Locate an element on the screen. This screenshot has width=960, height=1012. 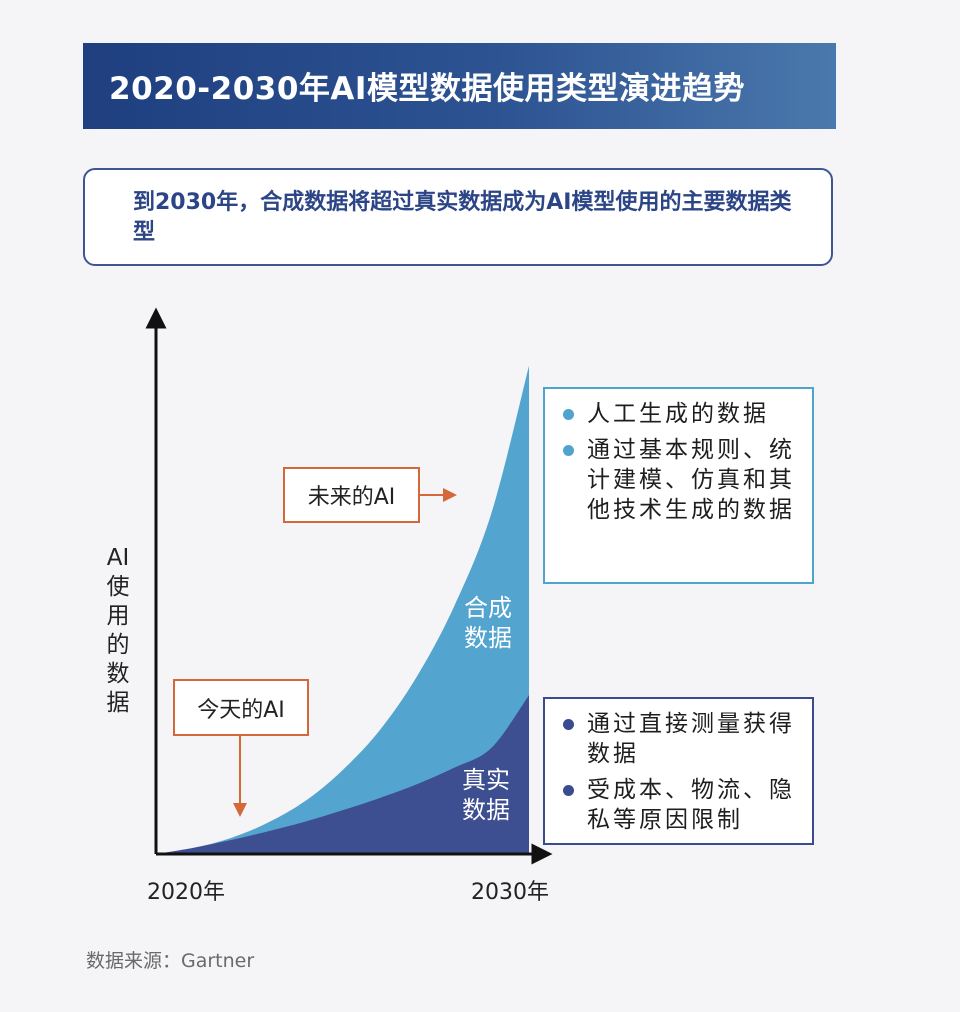
legend-item-text: 通过直接测量获得数据 is located at coordinates (691, 739).